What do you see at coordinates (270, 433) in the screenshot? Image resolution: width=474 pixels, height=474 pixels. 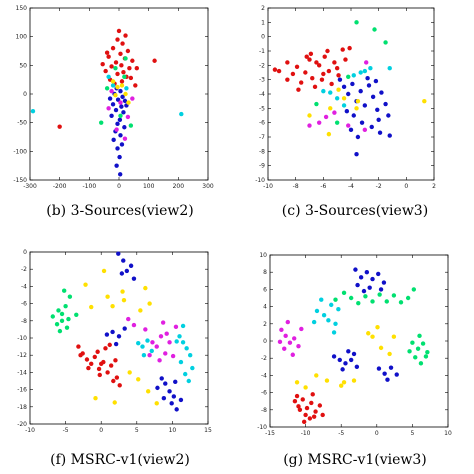 I see `x-tick-label: -15` at bounding box center [270, 433].